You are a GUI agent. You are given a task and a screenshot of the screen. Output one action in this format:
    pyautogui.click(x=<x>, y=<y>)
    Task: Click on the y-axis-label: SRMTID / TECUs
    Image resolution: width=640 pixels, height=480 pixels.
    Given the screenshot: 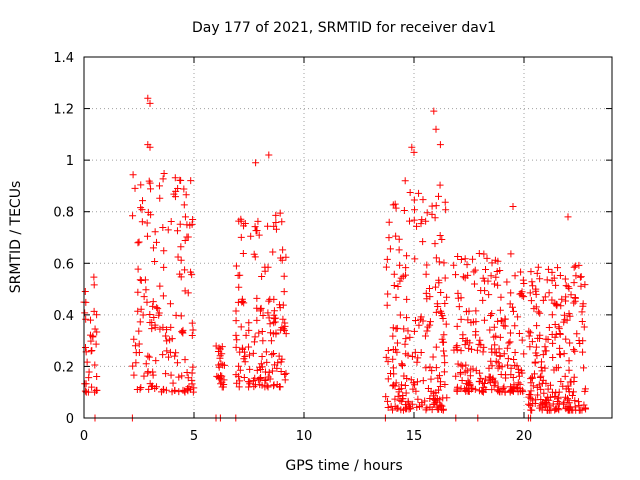 What is the action you would take?
    pyautogui.click(x=16, y=237)
    